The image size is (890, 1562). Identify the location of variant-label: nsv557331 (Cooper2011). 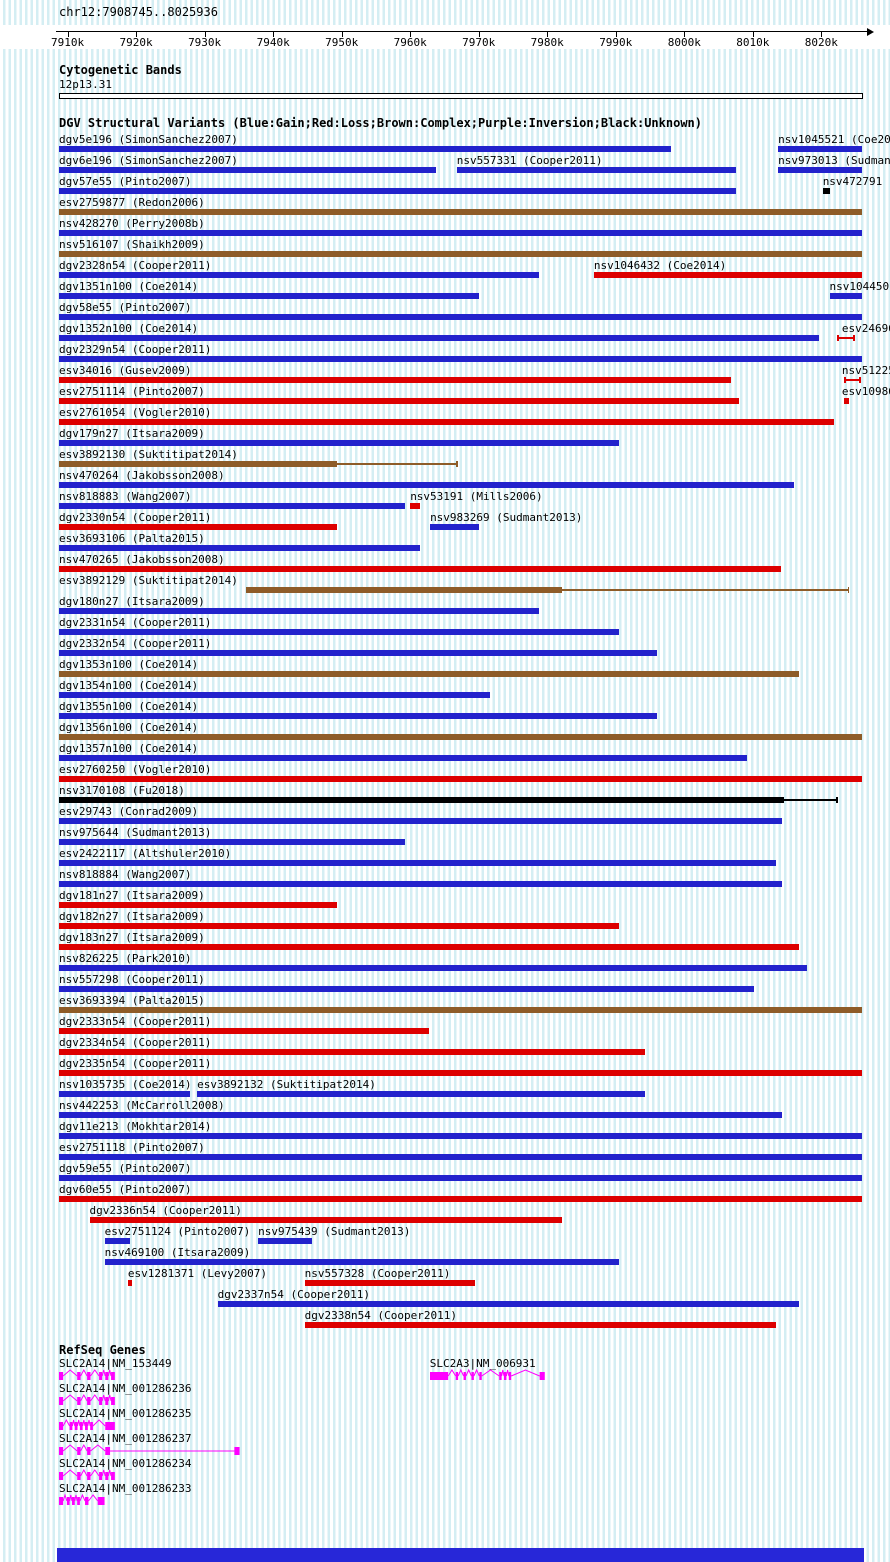
(529, 160).